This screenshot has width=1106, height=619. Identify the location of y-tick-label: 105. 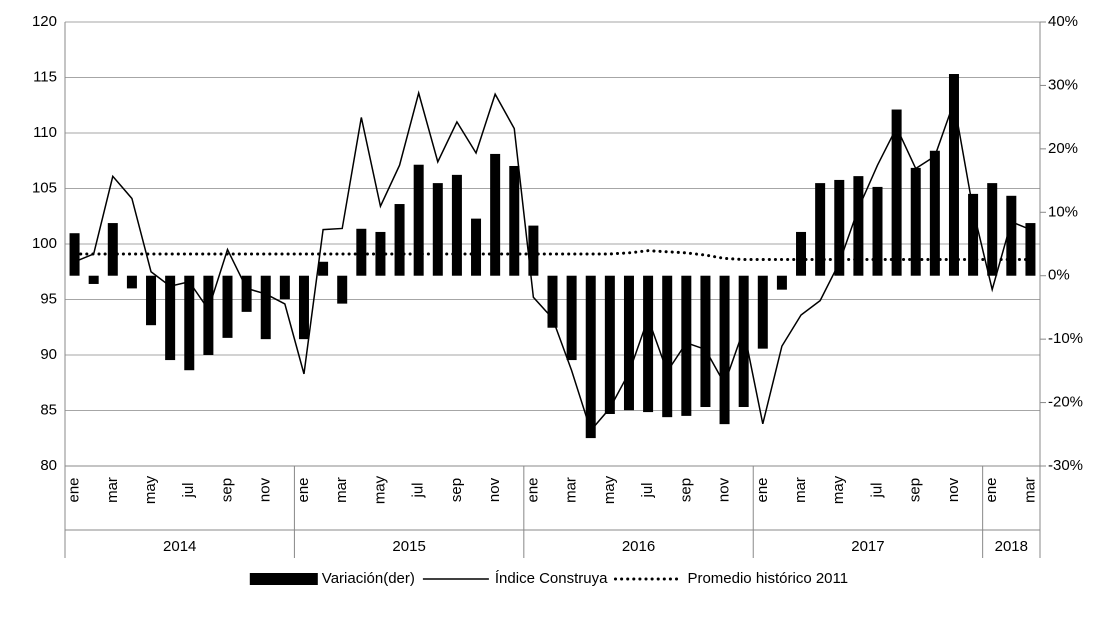
(44, 187).